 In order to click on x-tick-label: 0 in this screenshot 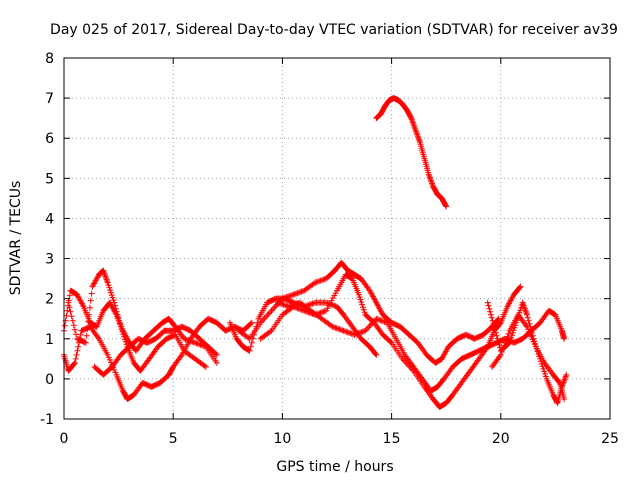, I will do `click(64, 439)`.